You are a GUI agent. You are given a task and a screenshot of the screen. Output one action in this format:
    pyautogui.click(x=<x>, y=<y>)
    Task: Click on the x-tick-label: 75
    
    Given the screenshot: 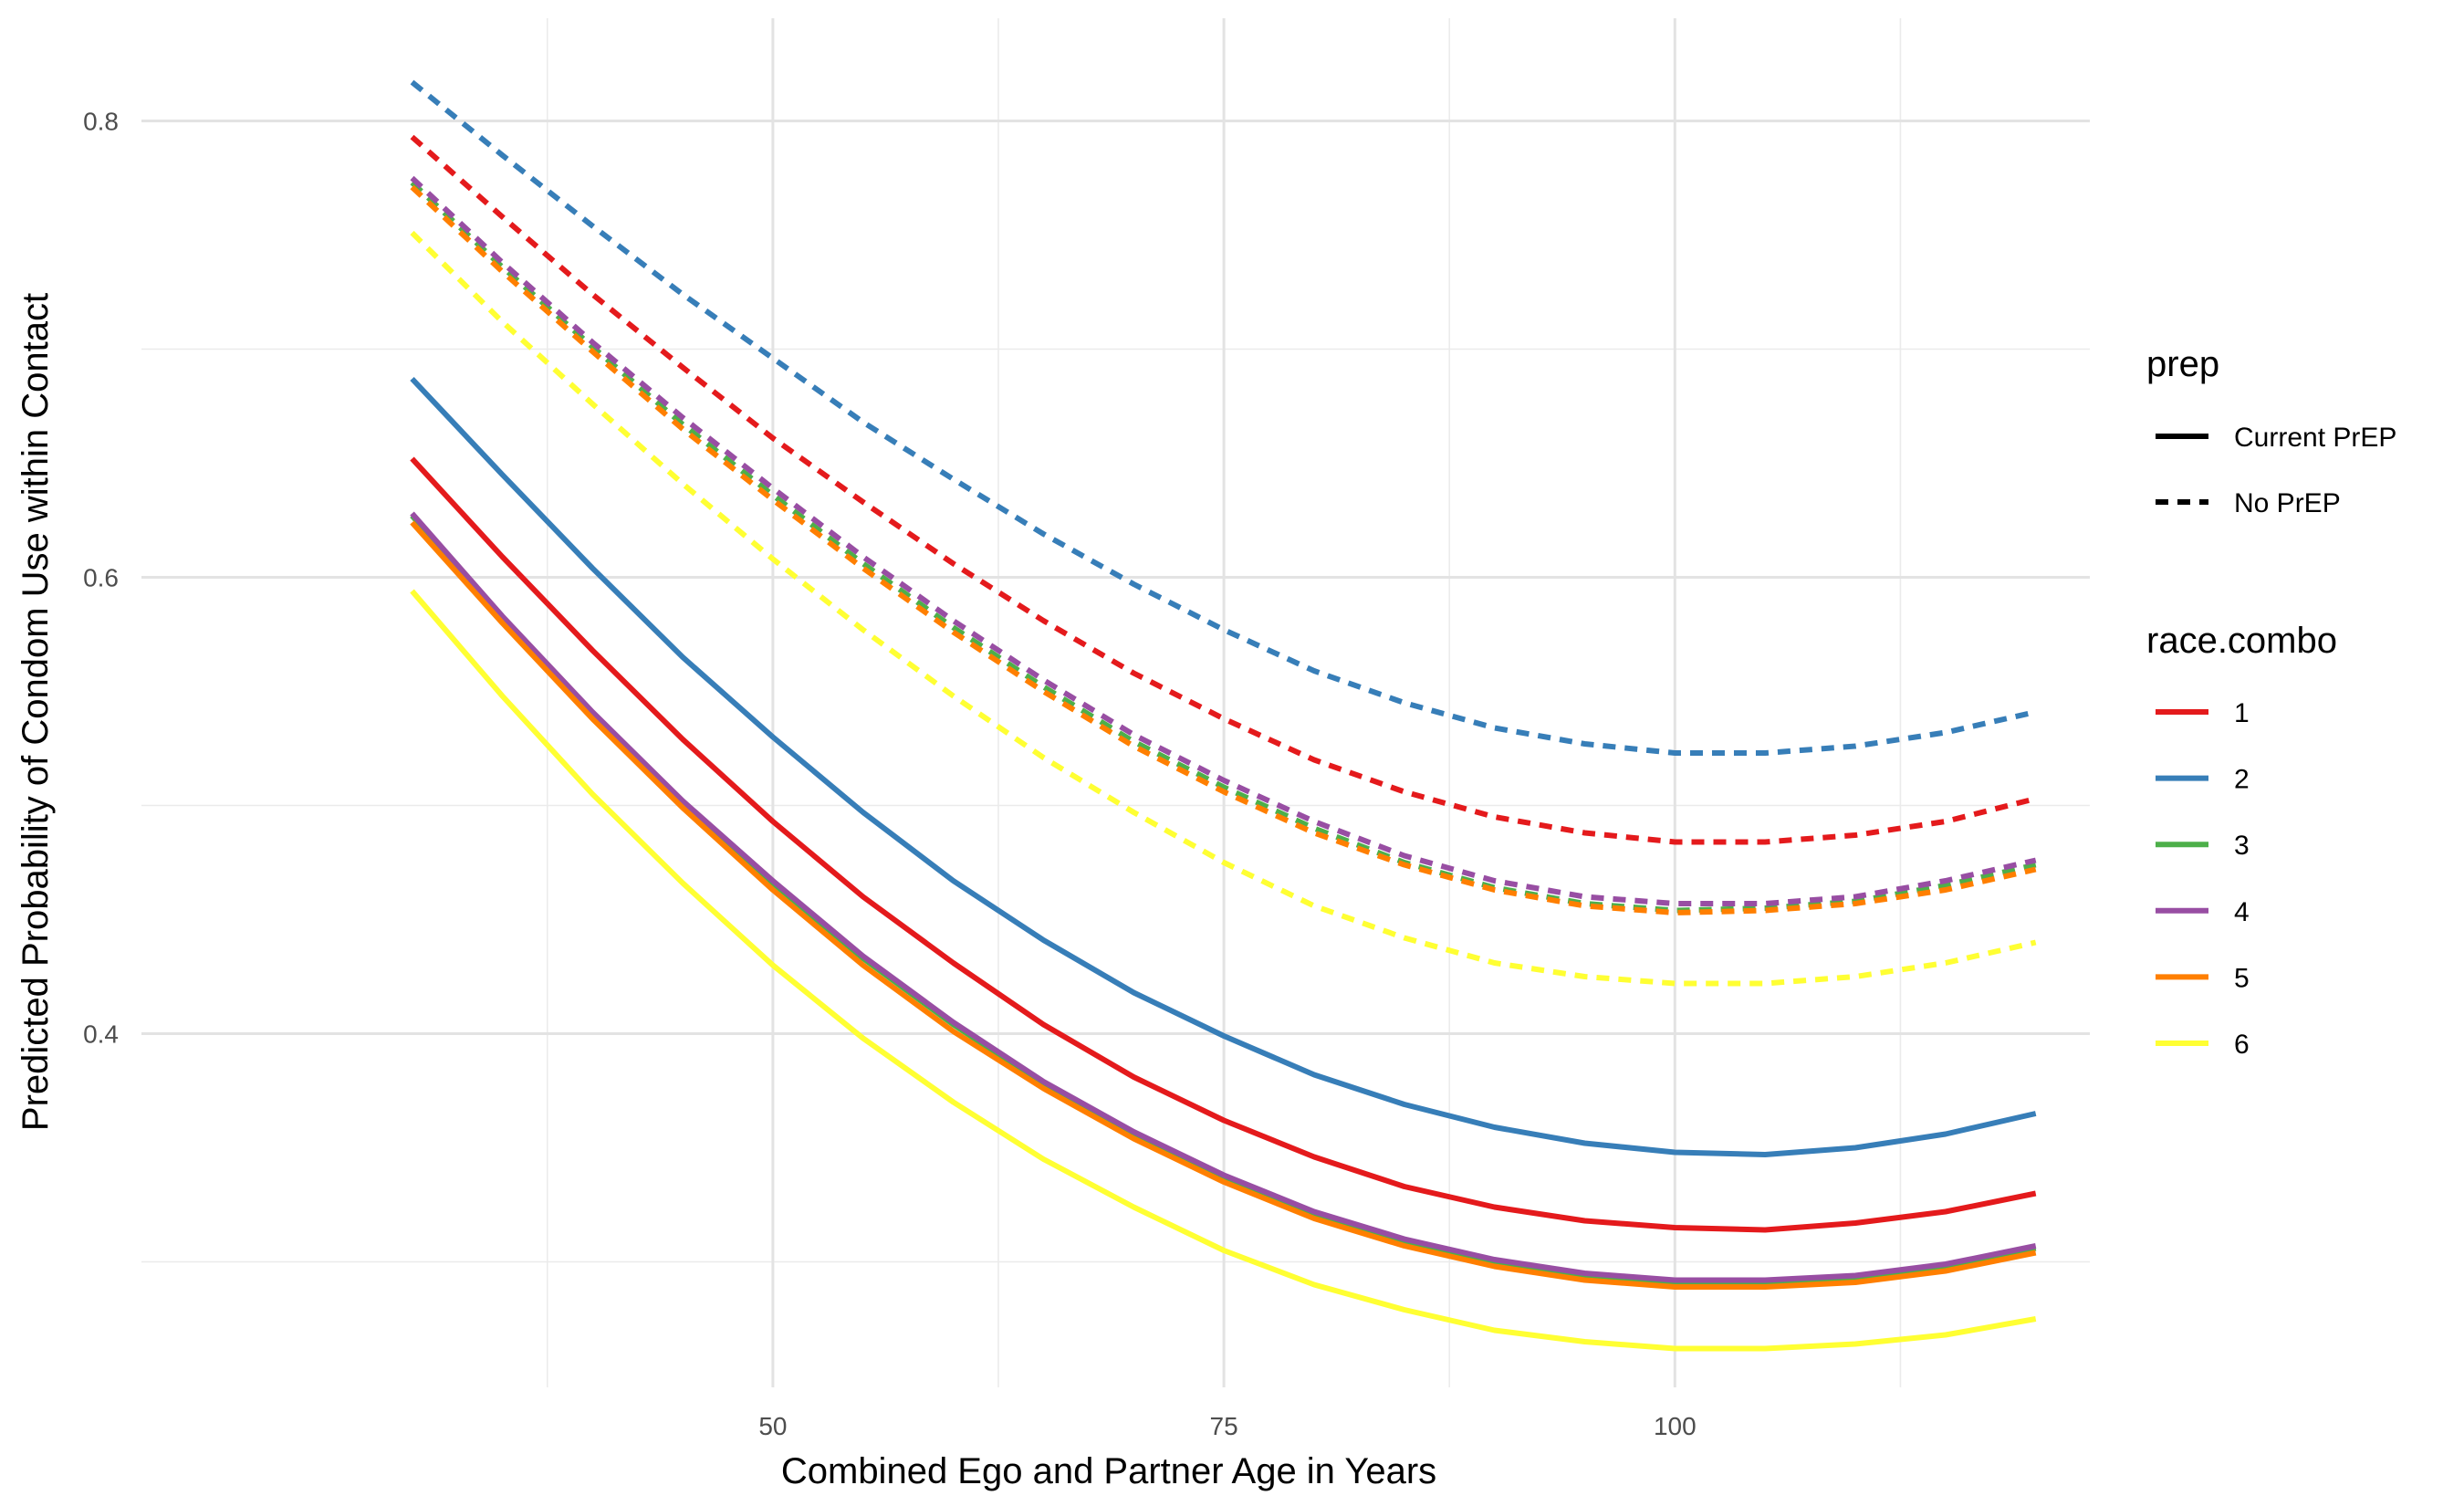 What is the action you would take?
    pyautogui.click(x=1224, y=1426)
    